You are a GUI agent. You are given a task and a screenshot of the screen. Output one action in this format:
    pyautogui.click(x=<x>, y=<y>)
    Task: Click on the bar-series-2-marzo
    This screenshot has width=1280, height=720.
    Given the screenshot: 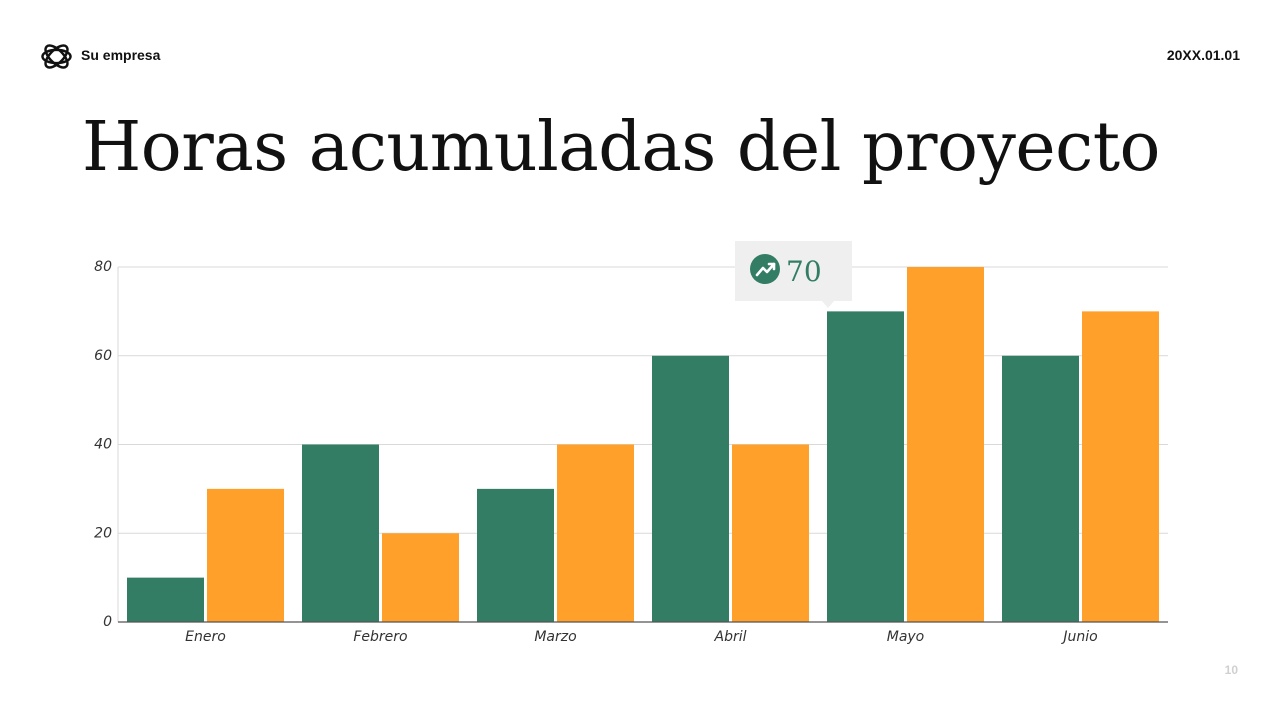 What is the action you would take?
    pyautogui.click(x=595, y=533)
    